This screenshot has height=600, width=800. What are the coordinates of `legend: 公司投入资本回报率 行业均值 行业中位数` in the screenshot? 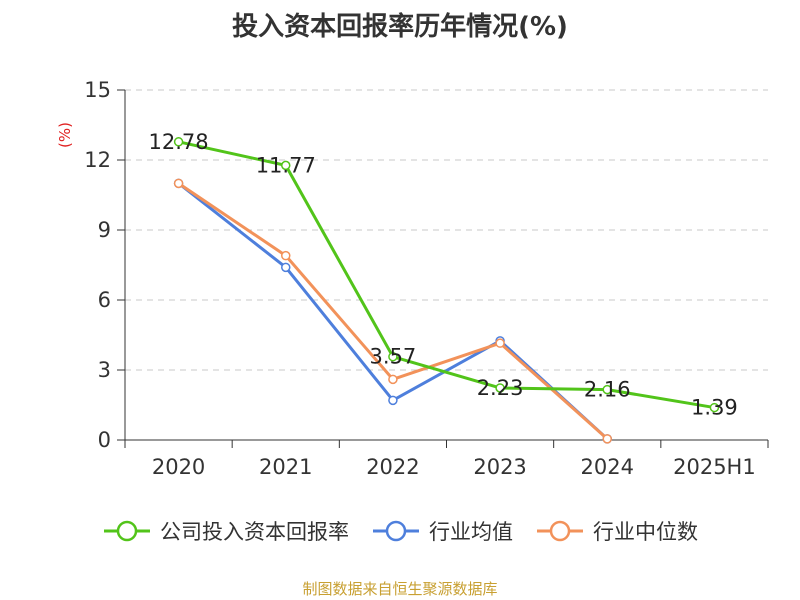 It's located at (400, 531).